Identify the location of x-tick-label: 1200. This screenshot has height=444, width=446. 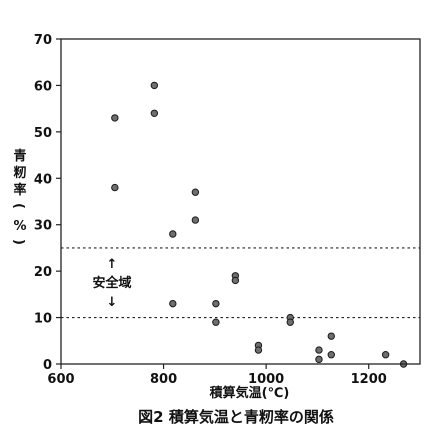
(369, 379).